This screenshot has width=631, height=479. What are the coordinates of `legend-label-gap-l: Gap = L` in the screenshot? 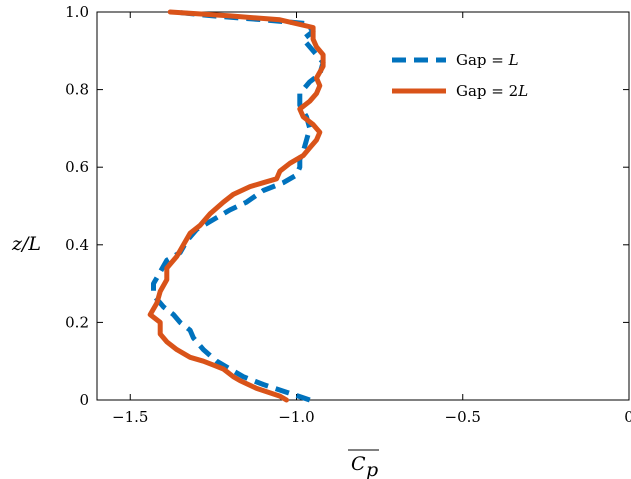 It's located at (487, 60).